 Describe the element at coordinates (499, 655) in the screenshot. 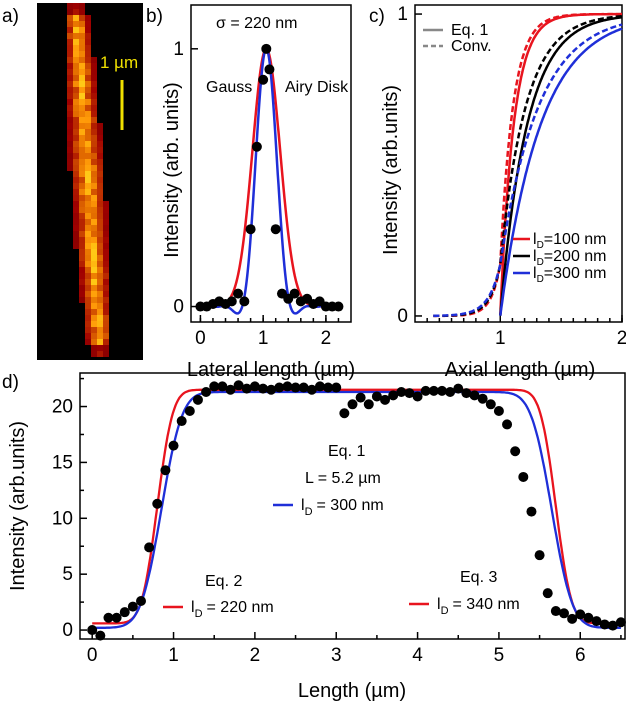

I see `chart-d-xtick-label: 5` at that location.